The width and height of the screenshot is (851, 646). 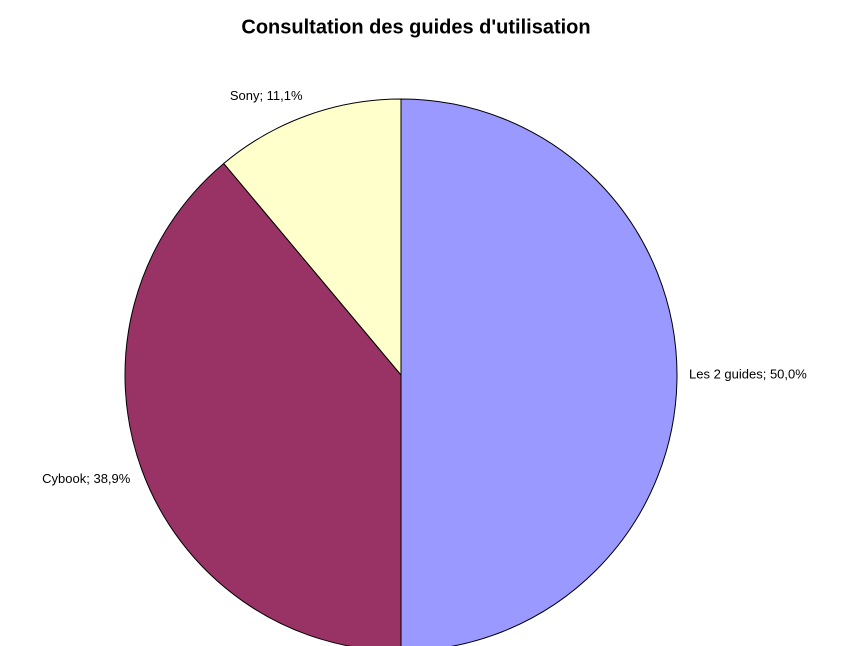 I want to click on chart-title: Consultation des guides d'utilisation, so click(x=415, y=27).